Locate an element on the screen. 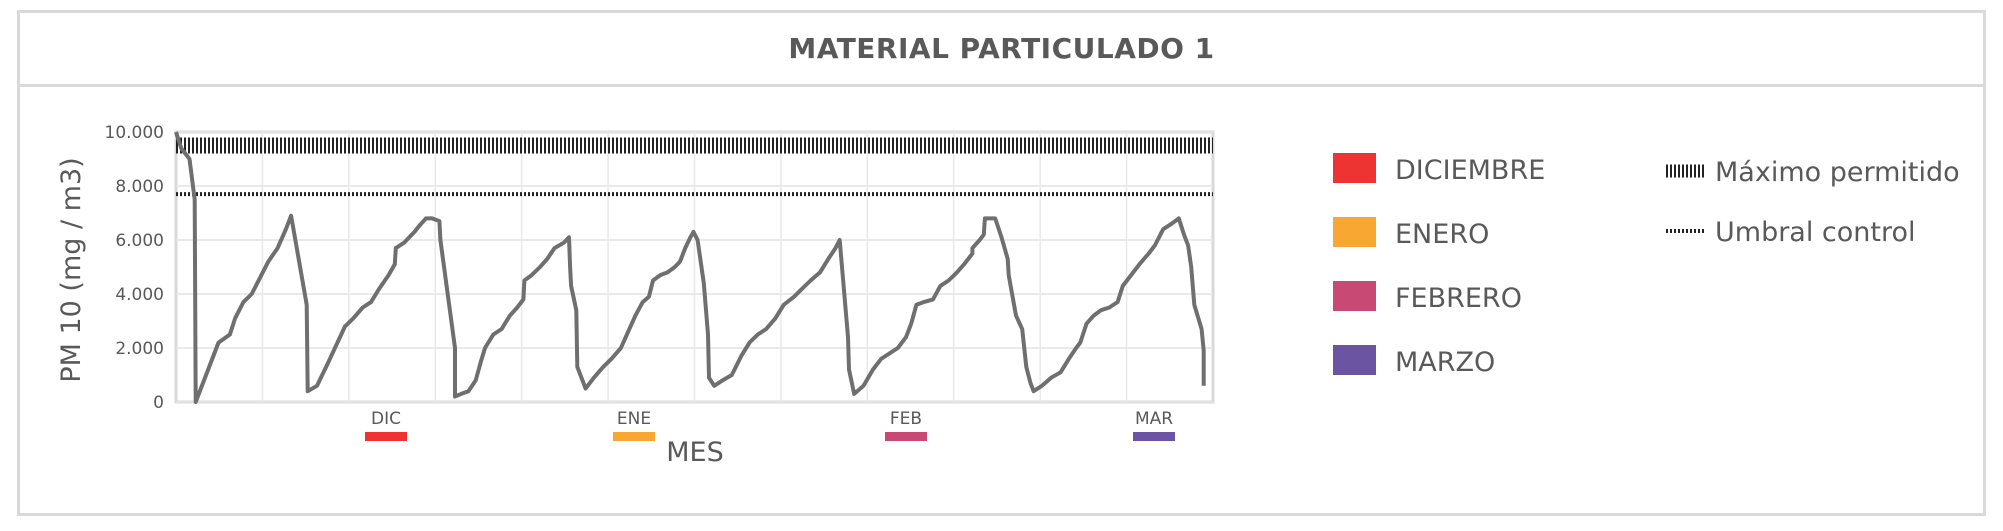 This screenshot has height=531, width=2003. legend-label-enero: ENERO is located at coordinates (1442, 234).